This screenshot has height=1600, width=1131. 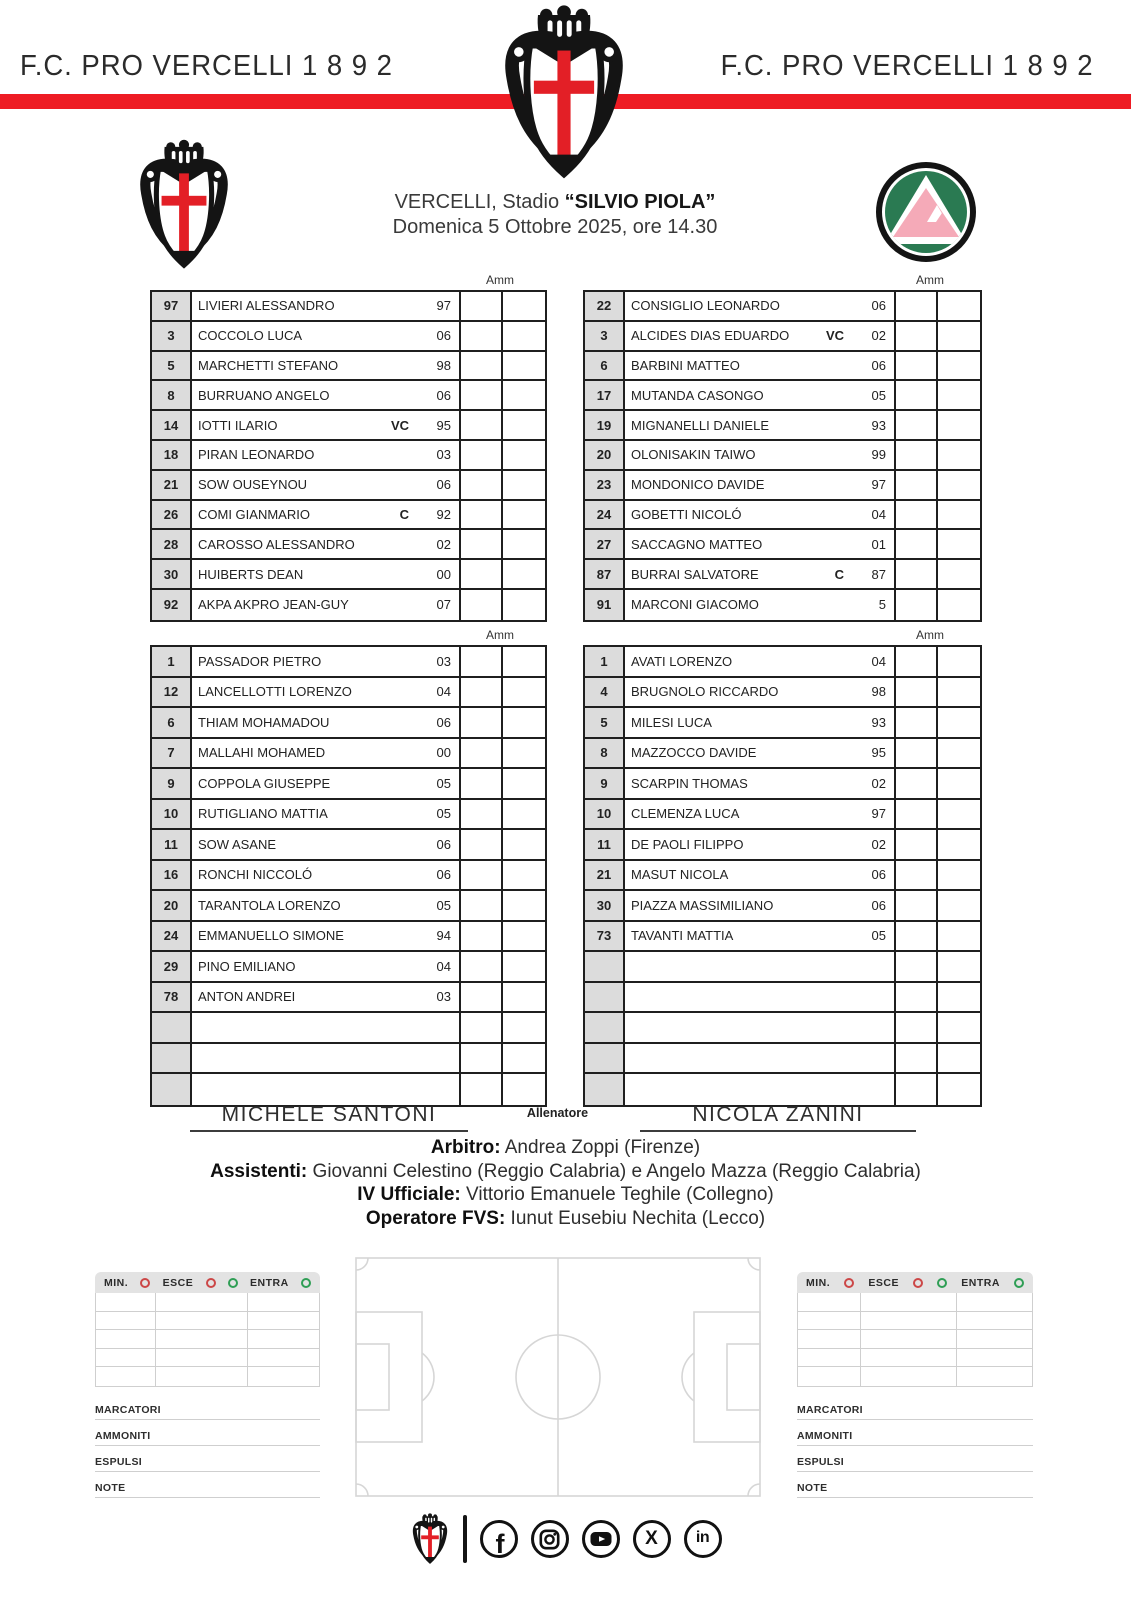 What do you see at coordinates (172, 997) in the screenshot?
I see `player-number: 78` at bounding box center [172, 997].